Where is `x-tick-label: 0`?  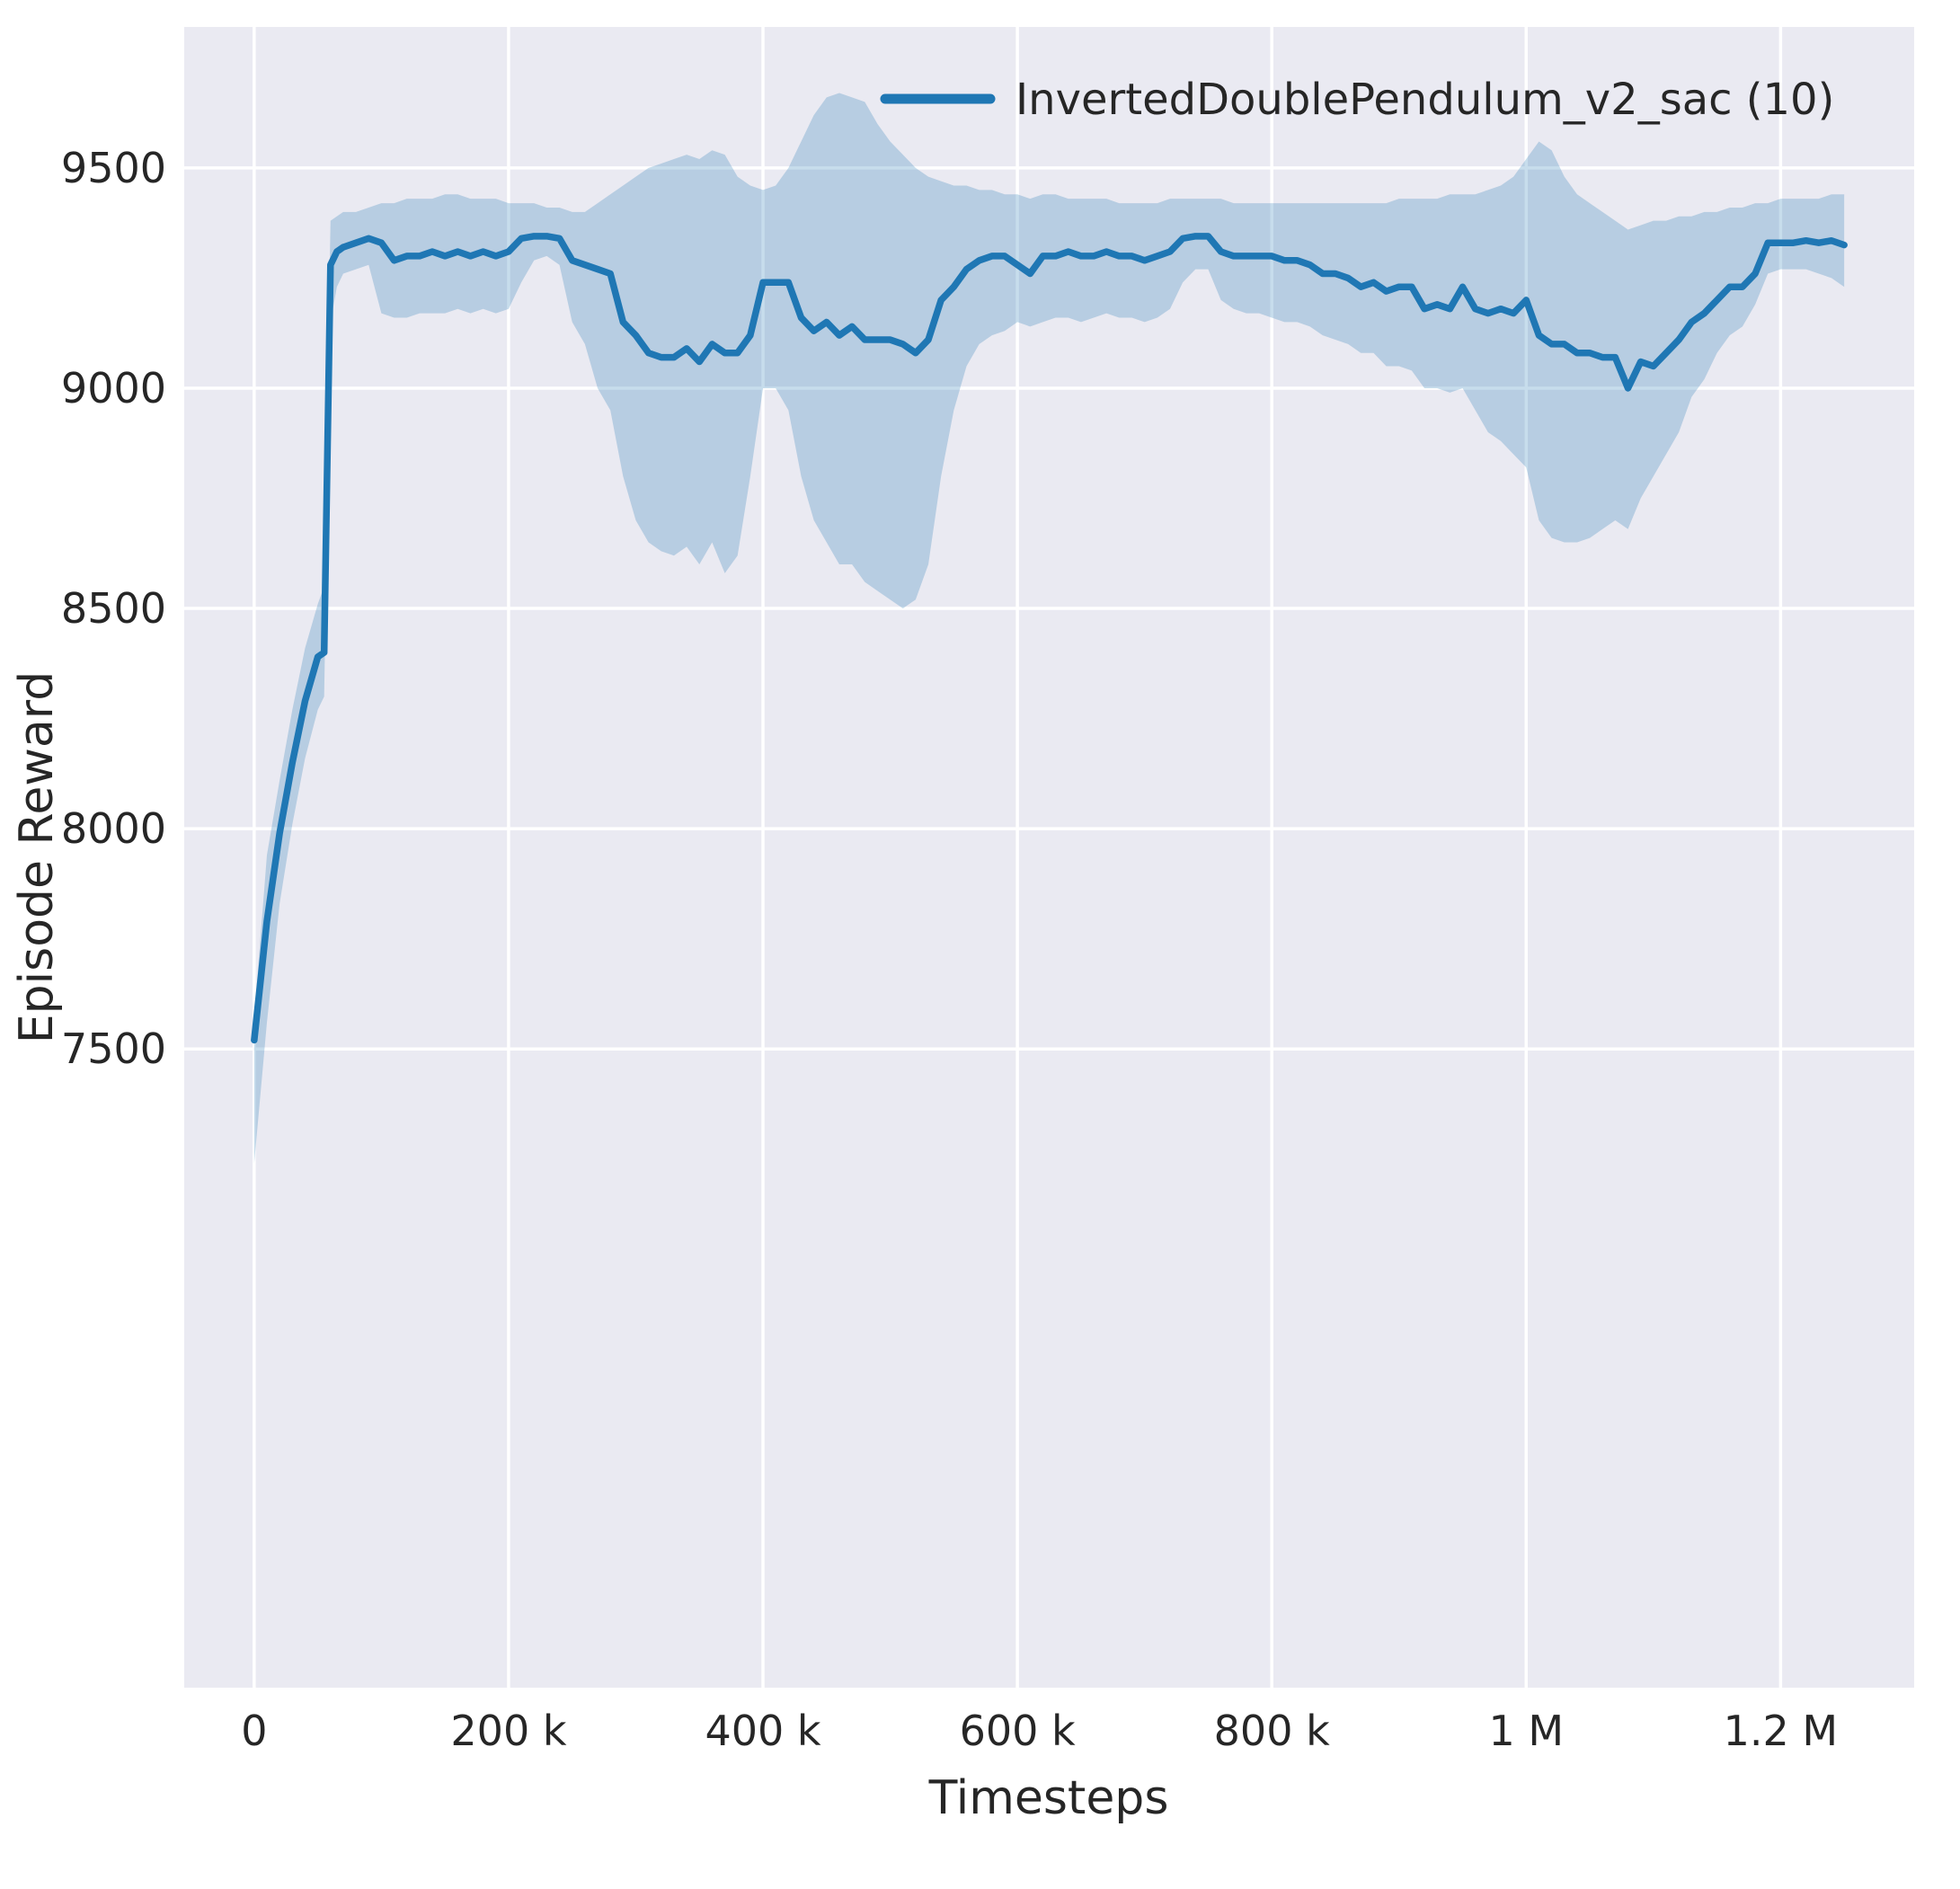
x-tick-label: 0 is located at coordinates (254, 1731).